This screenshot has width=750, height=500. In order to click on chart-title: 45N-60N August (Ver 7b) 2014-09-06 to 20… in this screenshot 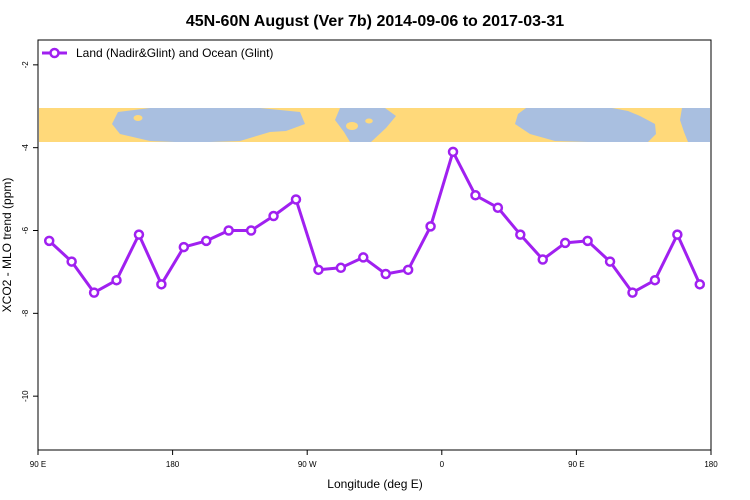, I will do `click(375, 21)`.